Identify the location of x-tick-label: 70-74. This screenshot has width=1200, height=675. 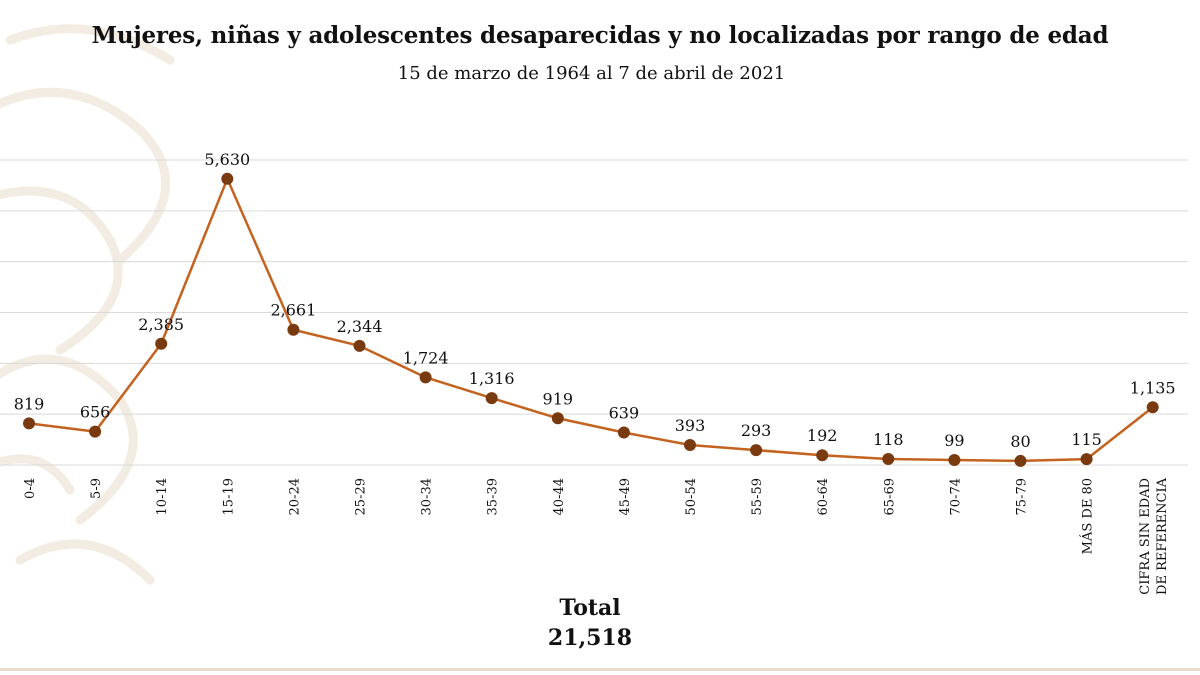
(955, 496).